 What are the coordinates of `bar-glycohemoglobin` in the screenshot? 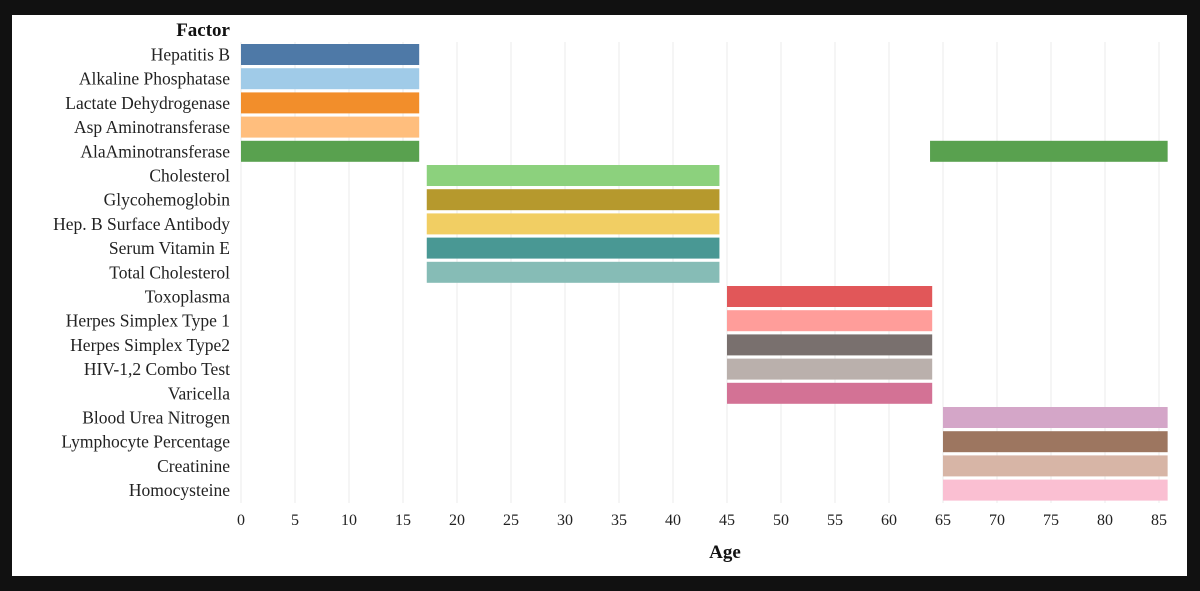 It's located at (573, 200).